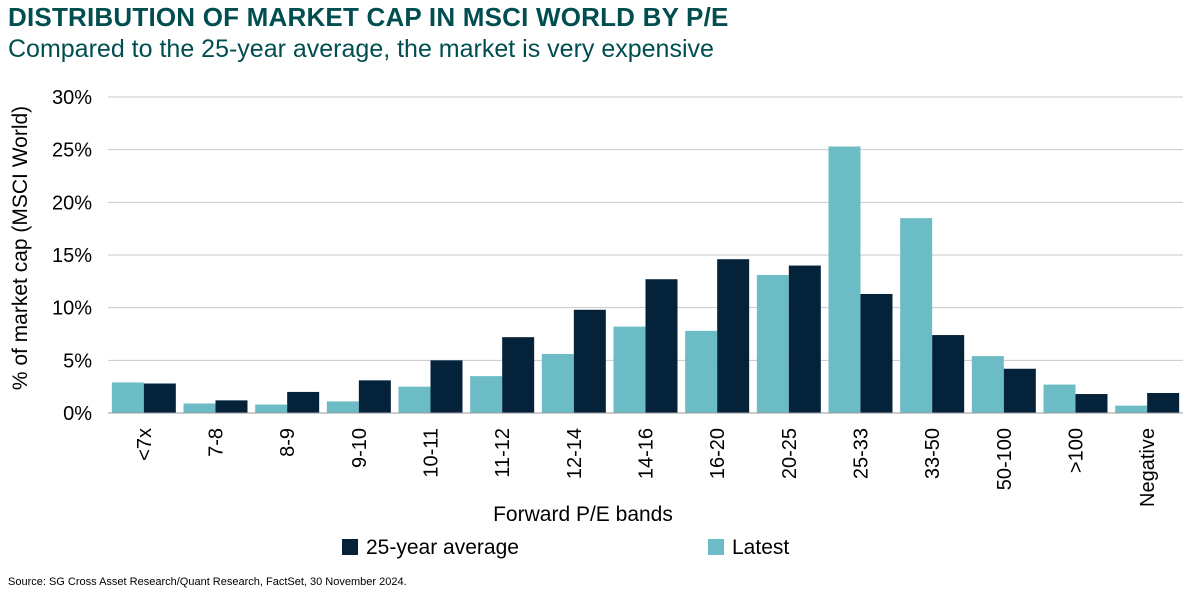  Describe the element at coordinates (20, 248) in the screenshot. I see `y-axis-label: % of market cap (MSCI World)` at that location.